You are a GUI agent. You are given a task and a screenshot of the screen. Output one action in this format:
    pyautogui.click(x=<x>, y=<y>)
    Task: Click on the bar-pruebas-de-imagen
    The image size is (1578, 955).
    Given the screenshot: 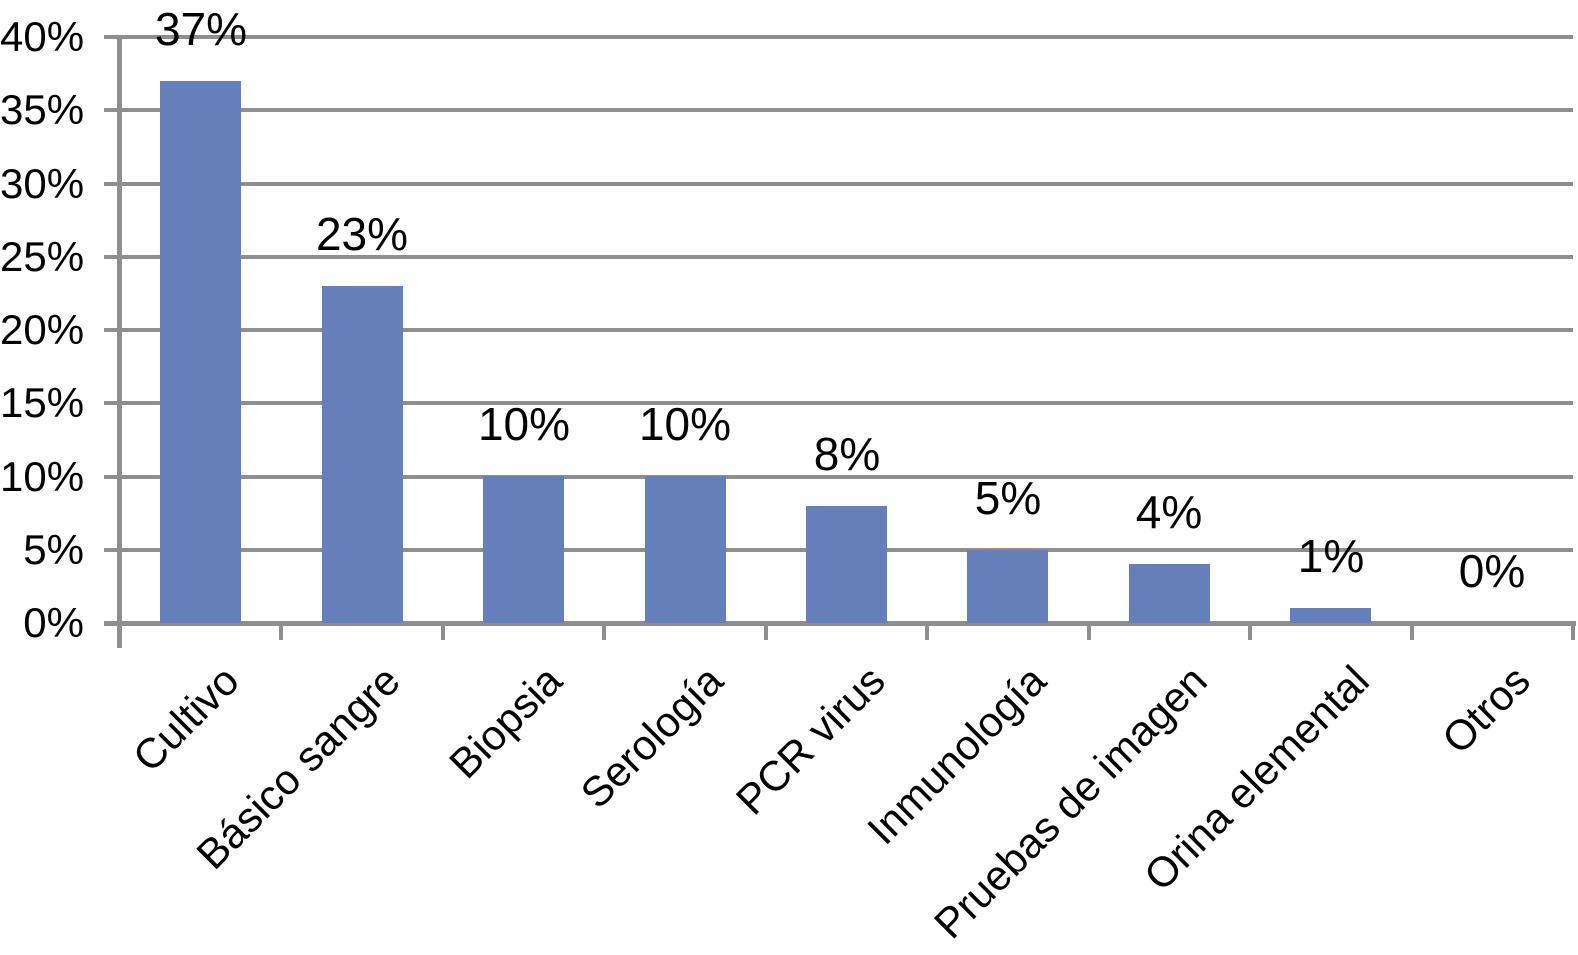 What is the action you would take?
    pyautogui.click(x=1169, y=593)
    